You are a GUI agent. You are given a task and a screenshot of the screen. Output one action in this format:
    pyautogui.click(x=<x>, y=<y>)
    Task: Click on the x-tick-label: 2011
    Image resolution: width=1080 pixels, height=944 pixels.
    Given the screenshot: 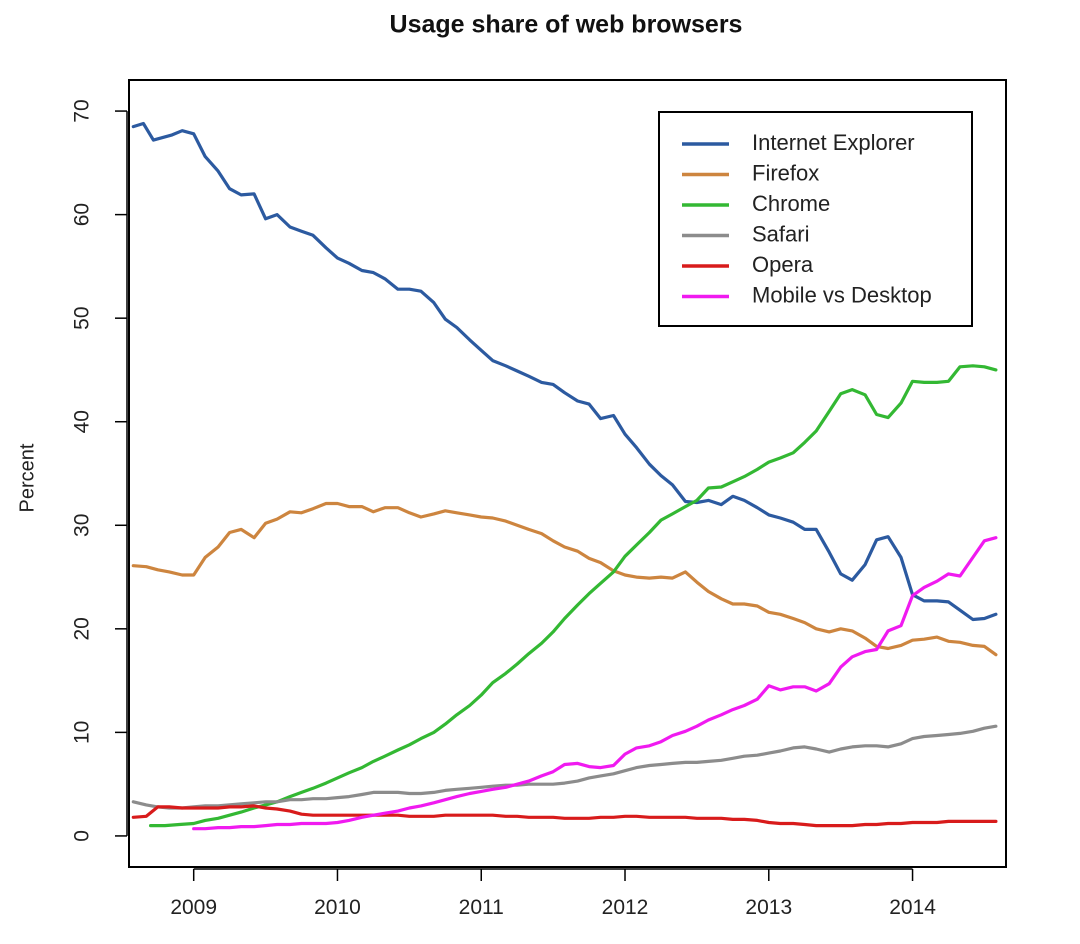 What is the action you would take?
    pyautogui.click(x=481, y=907)
    